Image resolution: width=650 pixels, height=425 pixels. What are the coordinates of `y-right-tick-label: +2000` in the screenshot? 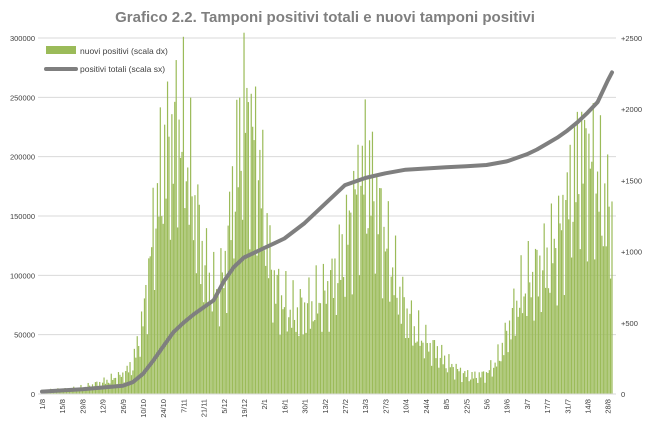 It's located at (631, 109).